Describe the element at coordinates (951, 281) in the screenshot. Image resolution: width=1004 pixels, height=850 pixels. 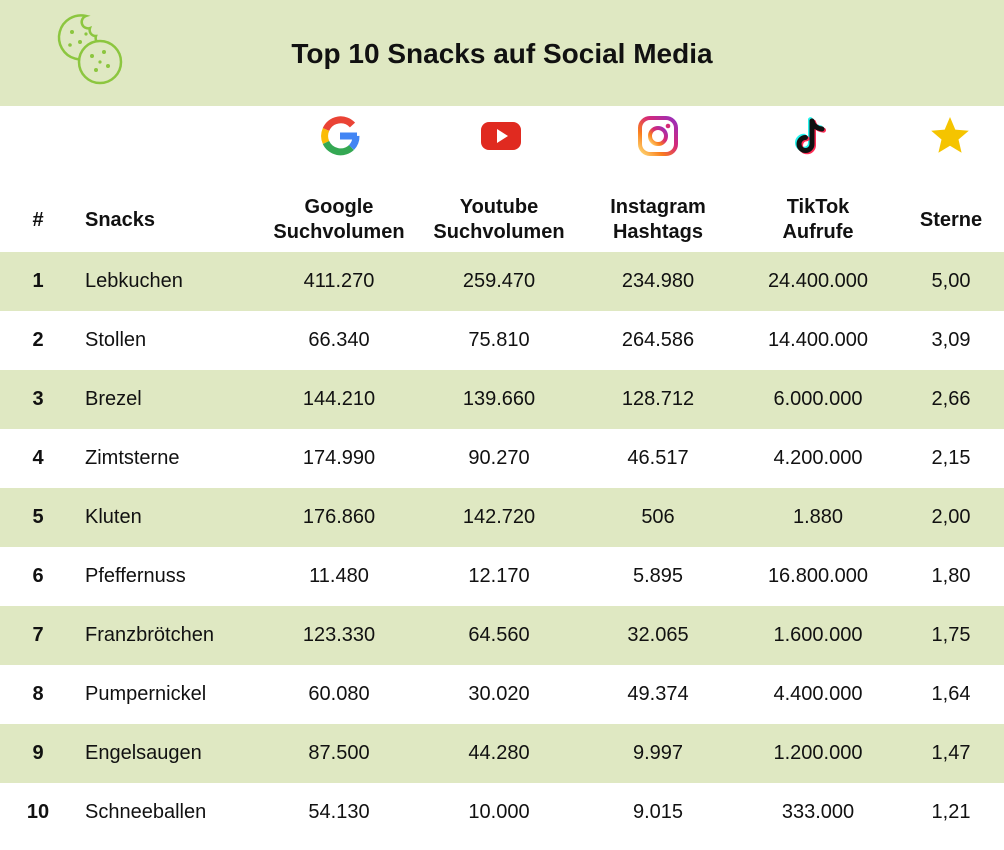
I see `stars-cell: 5,00` at that location.